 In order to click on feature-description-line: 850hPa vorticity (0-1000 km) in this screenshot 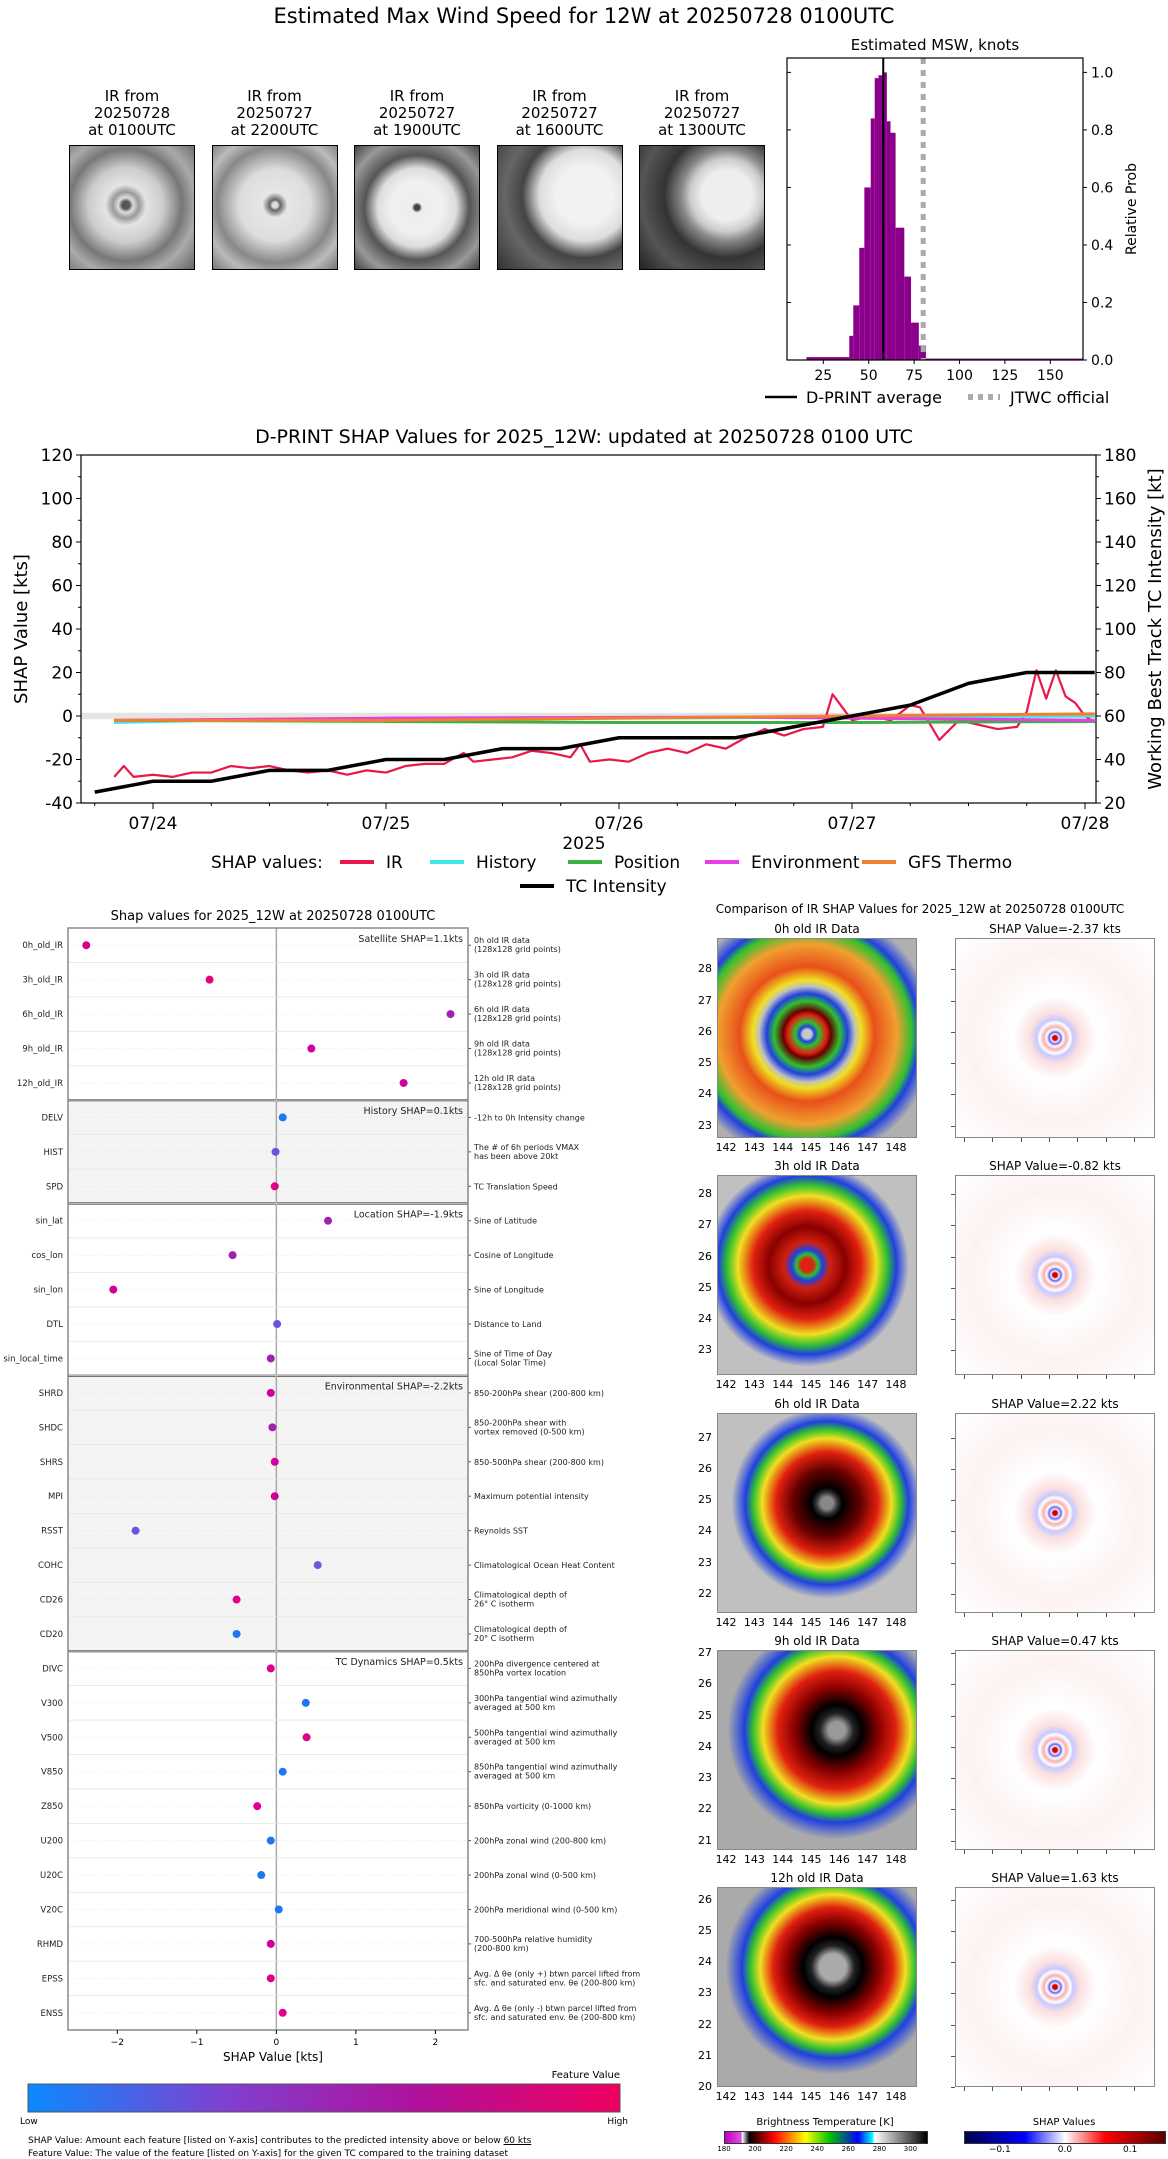, I will do `click(532, 1806)`.